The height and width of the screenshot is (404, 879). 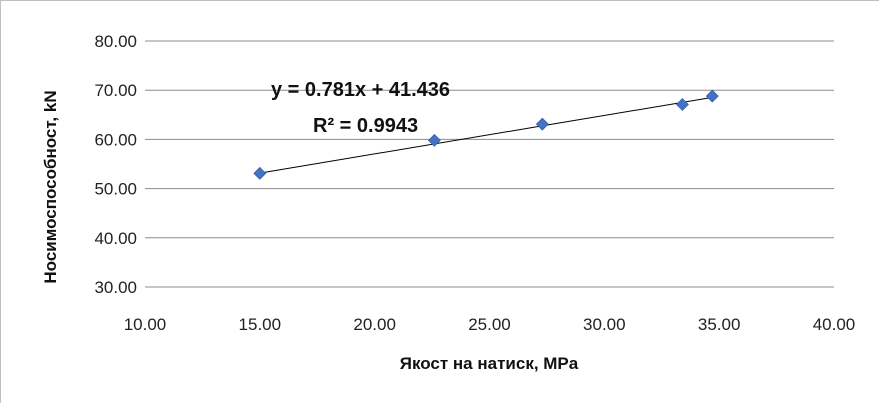 I want to click on x-tick-label-3: 25.00, so click(x=489, y=324).